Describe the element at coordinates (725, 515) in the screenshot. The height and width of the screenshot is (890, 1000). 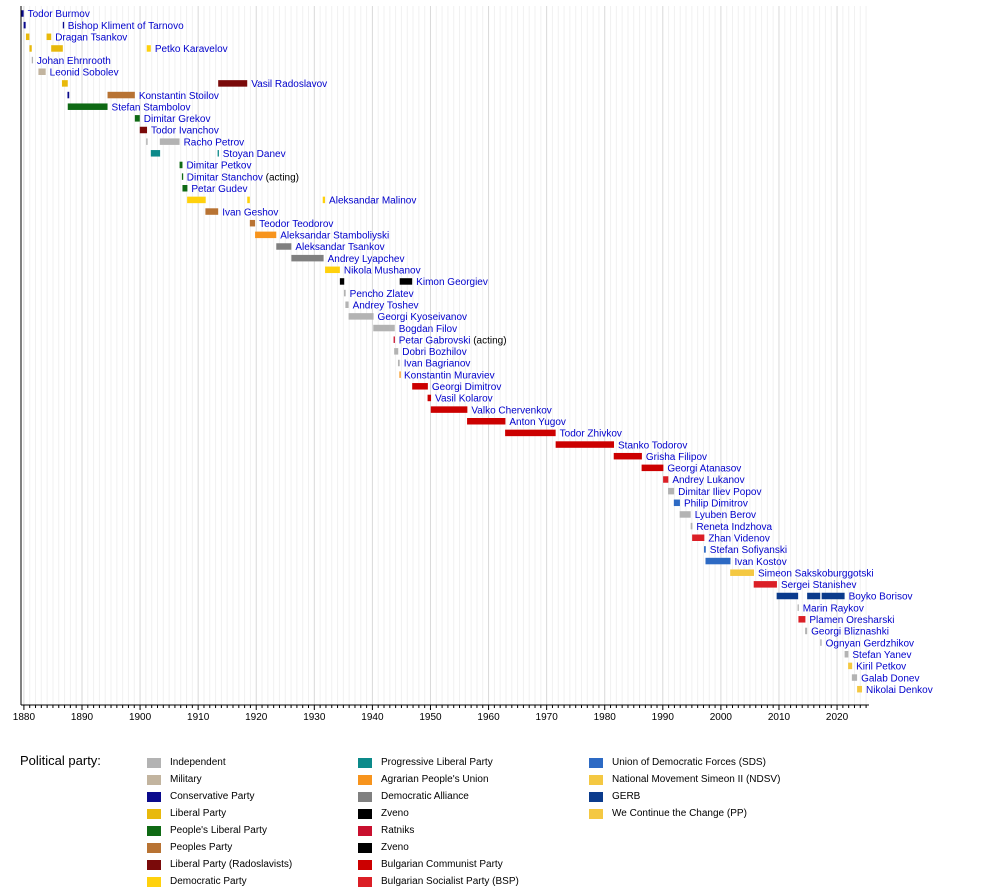
I see `pm-name: Lyuben Berov` at that location.